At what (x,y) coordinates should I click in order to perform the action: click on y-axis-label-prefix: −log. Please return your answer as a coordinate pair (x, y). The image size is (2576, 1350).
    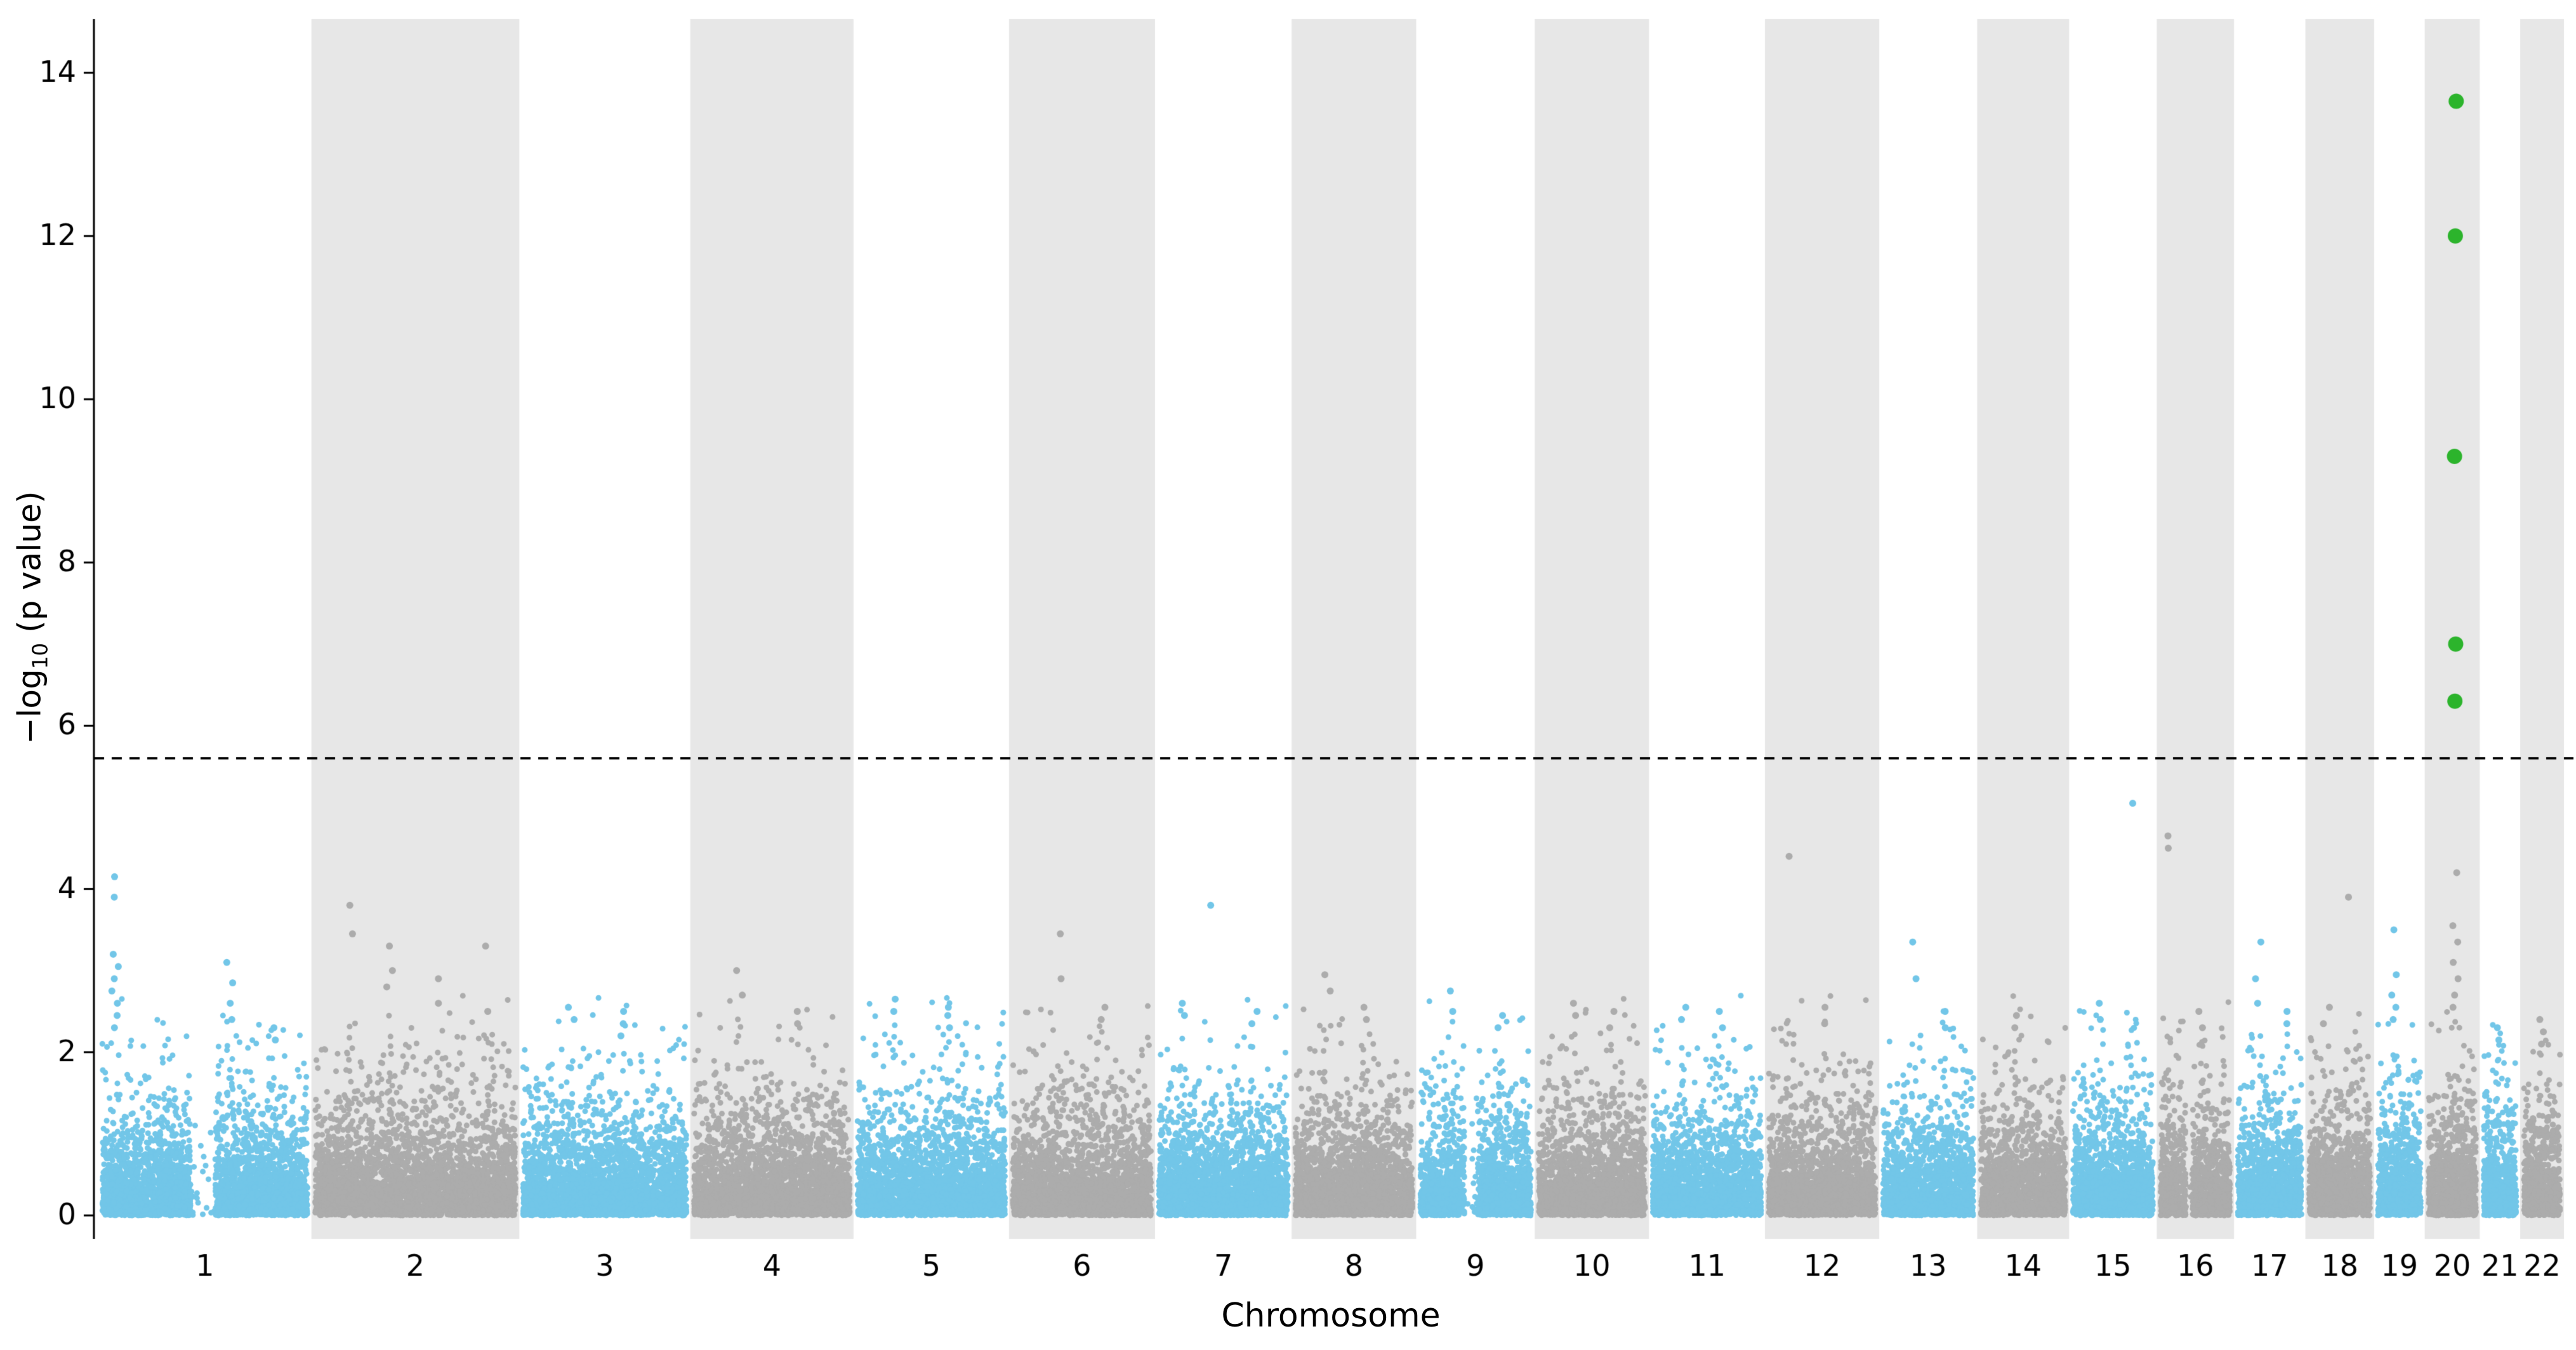
    Looking at the image, I should click on (29, 707).